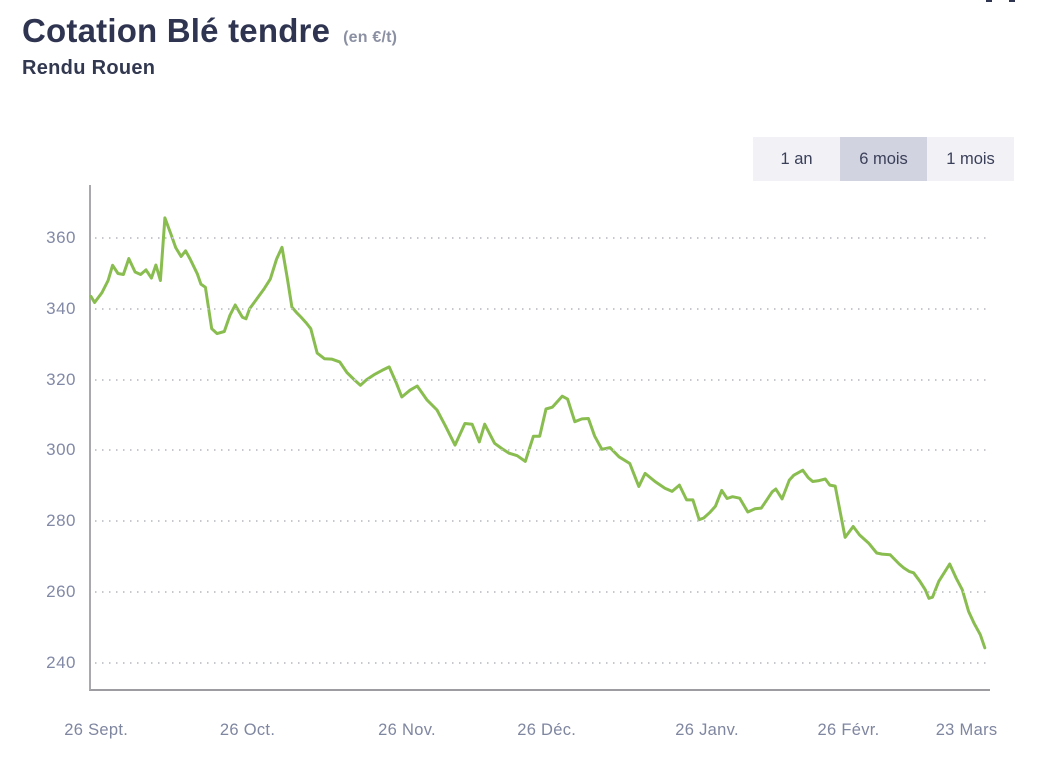 The image size is (1037, 759). Describe the element at coordinates (61, 308) in the screenshot. I see `y-axis-label-340: 340` at that location.